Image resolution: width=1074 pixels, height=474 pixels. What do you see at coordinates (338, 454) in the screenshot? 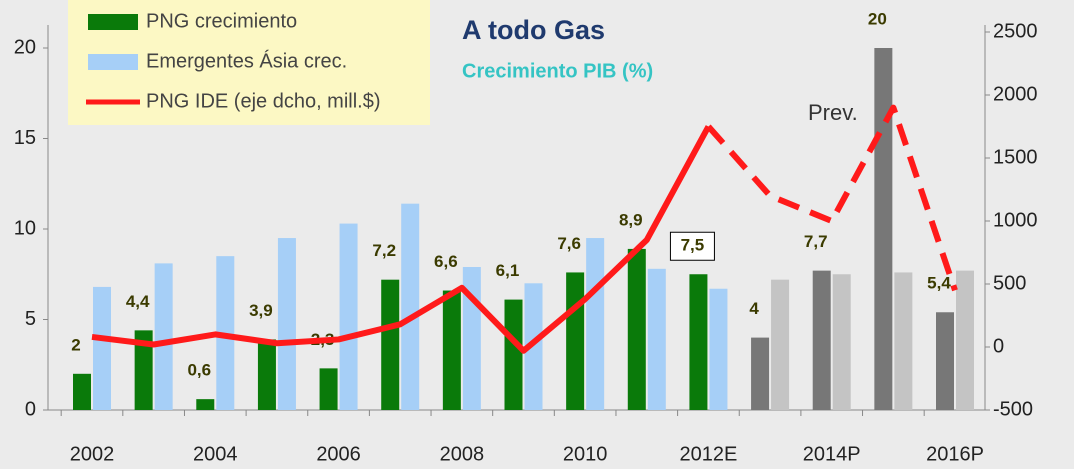
I see `x-tick-label: 2006` at bounding box center [338, 454].